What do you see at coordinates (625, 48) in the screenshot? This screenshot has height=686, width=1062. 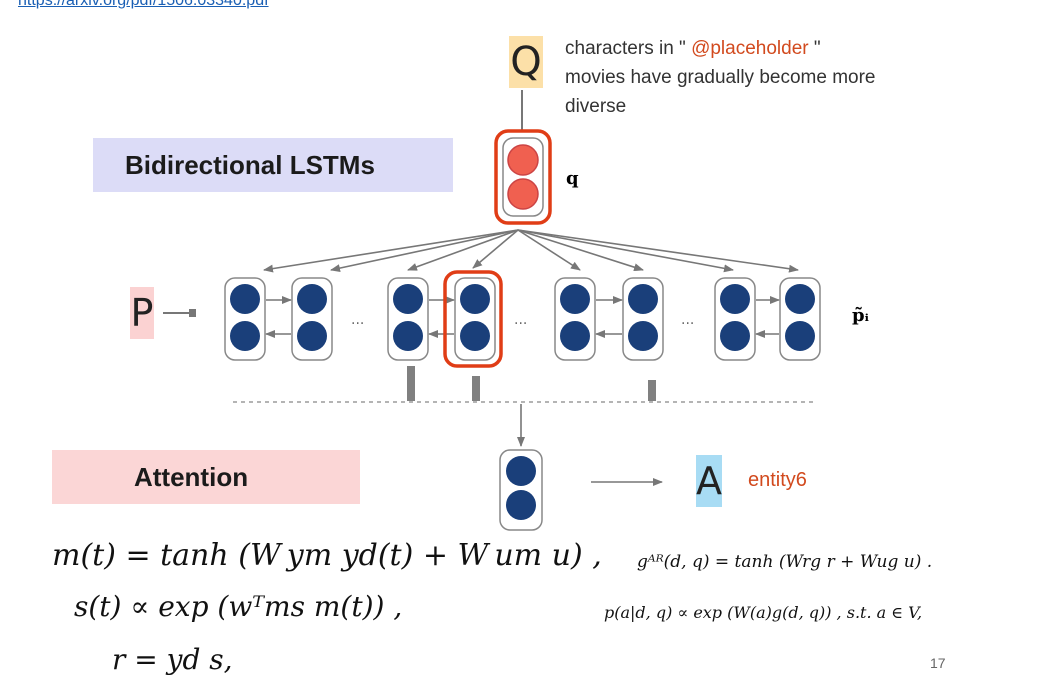 I see `query-text-prefix: characters in "` at bounding box center [625, 48].